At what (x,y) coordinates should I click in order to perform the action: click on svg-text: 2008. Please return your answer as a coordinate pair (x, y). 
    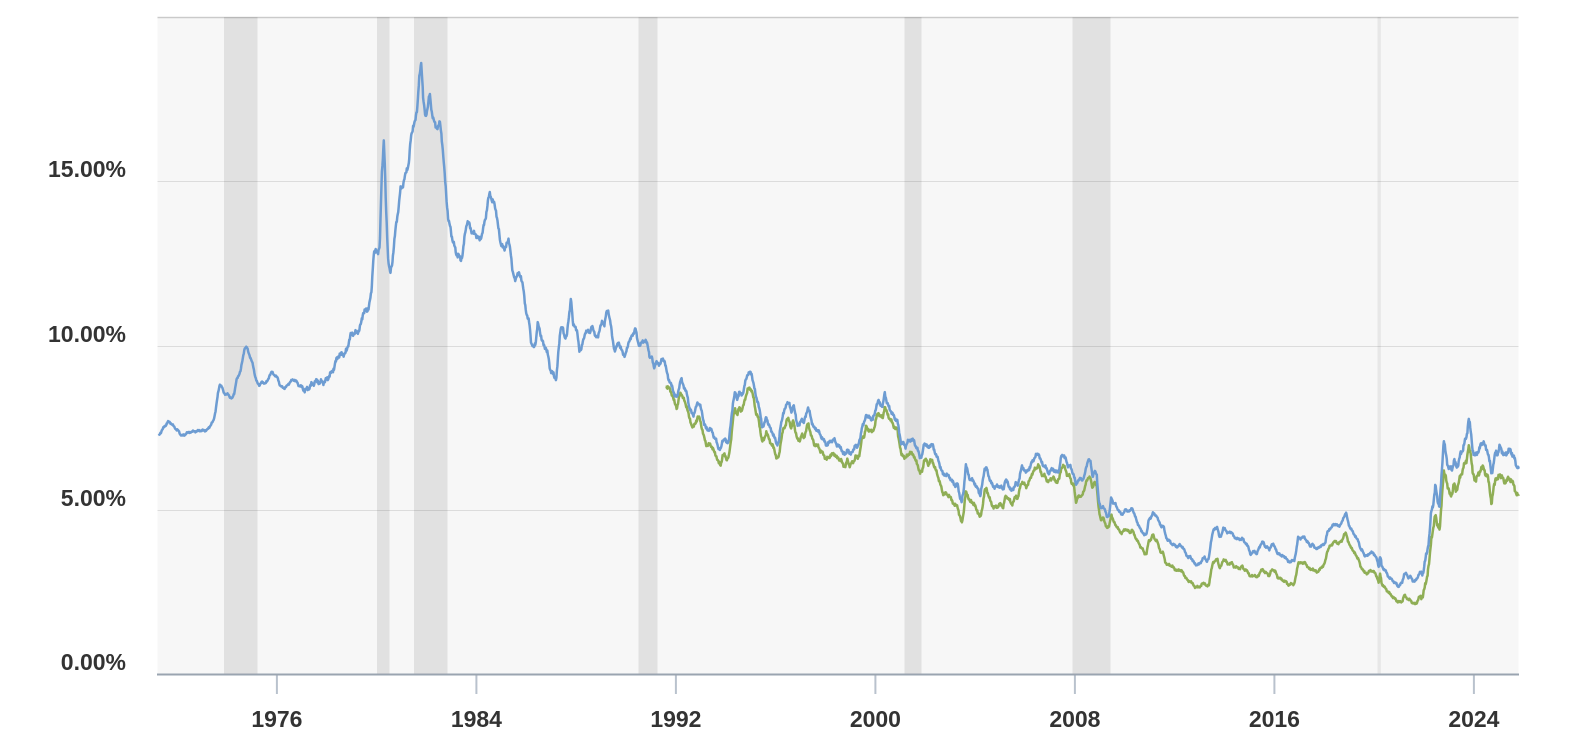
    Looking at the image, I should click on (1074, 719).